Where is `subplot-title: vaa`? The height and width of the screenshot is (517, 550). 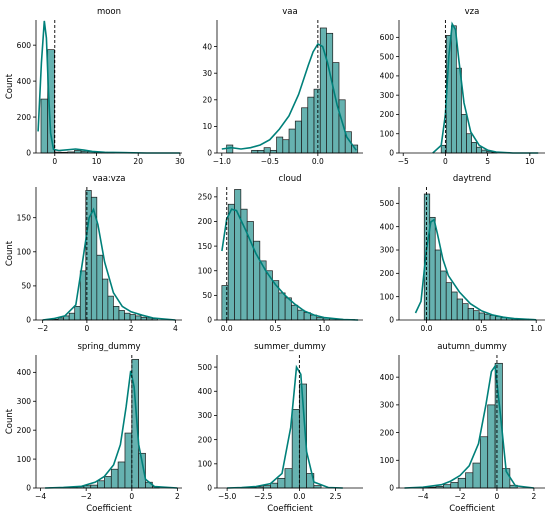 subplot-title: vaa is located at coordinates (289, 12).